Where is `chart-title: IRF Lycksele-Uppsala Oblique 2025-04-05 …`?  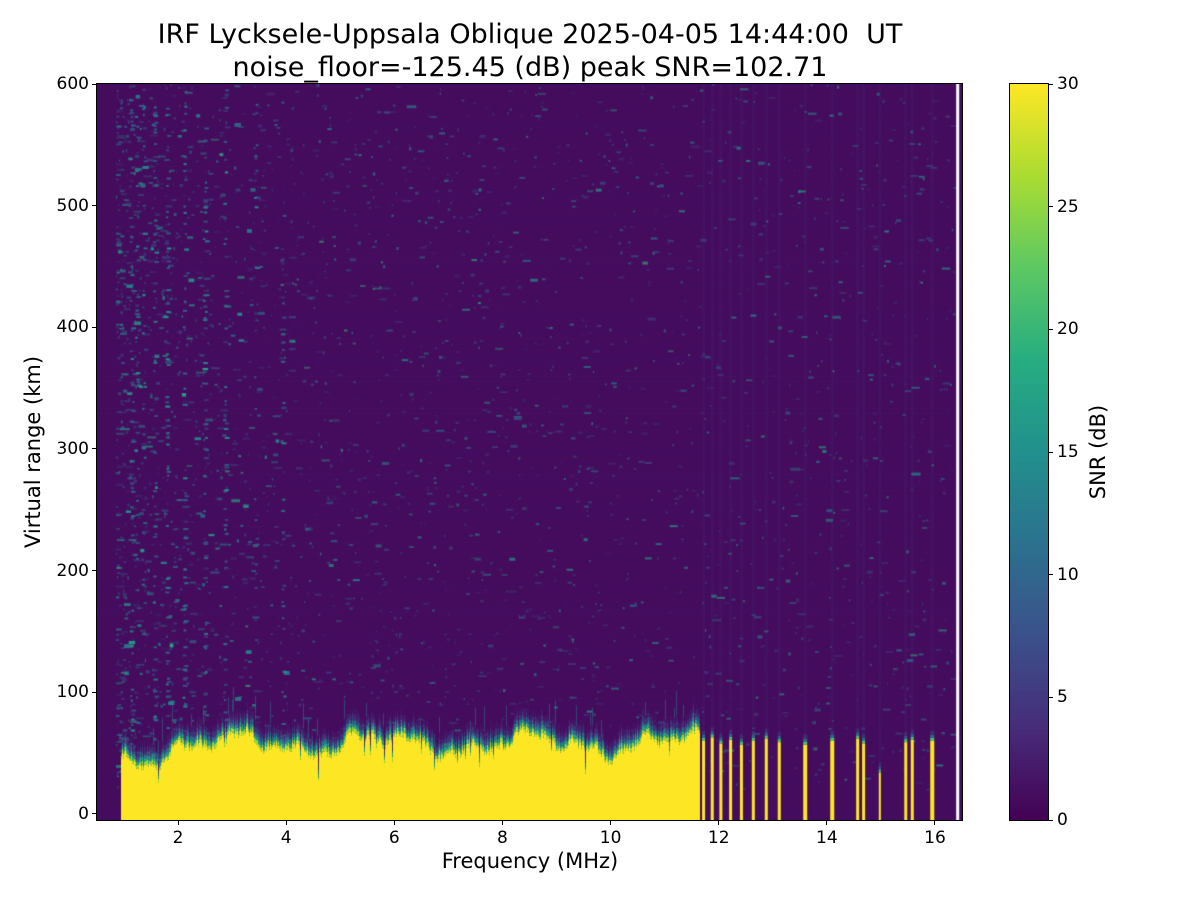
chart-title: IRF Lycksele-Uppsala Oblique 2025-04-05 … is located at coordinates (530, 34).